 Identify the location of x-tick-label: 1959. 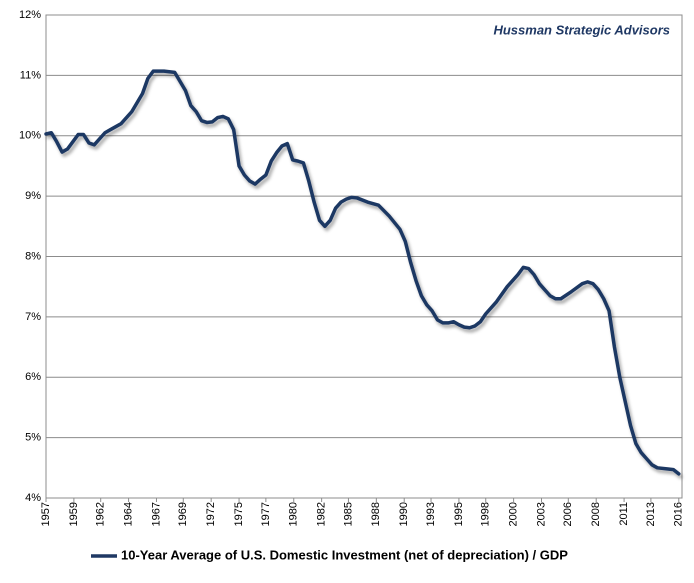
(74, 514).